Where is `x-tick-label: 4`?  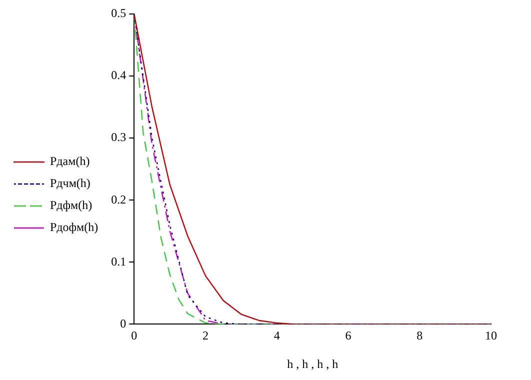 x-tick-label: 4 is located at coordinates (277, 335).